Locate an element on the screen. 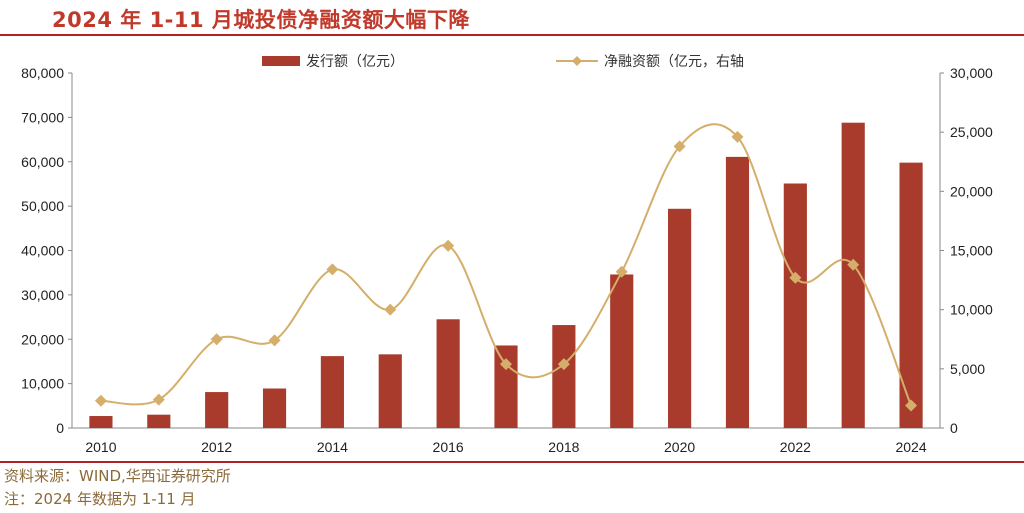  y-left-tick-label: 40,000 is located at coordinates (42, 251).